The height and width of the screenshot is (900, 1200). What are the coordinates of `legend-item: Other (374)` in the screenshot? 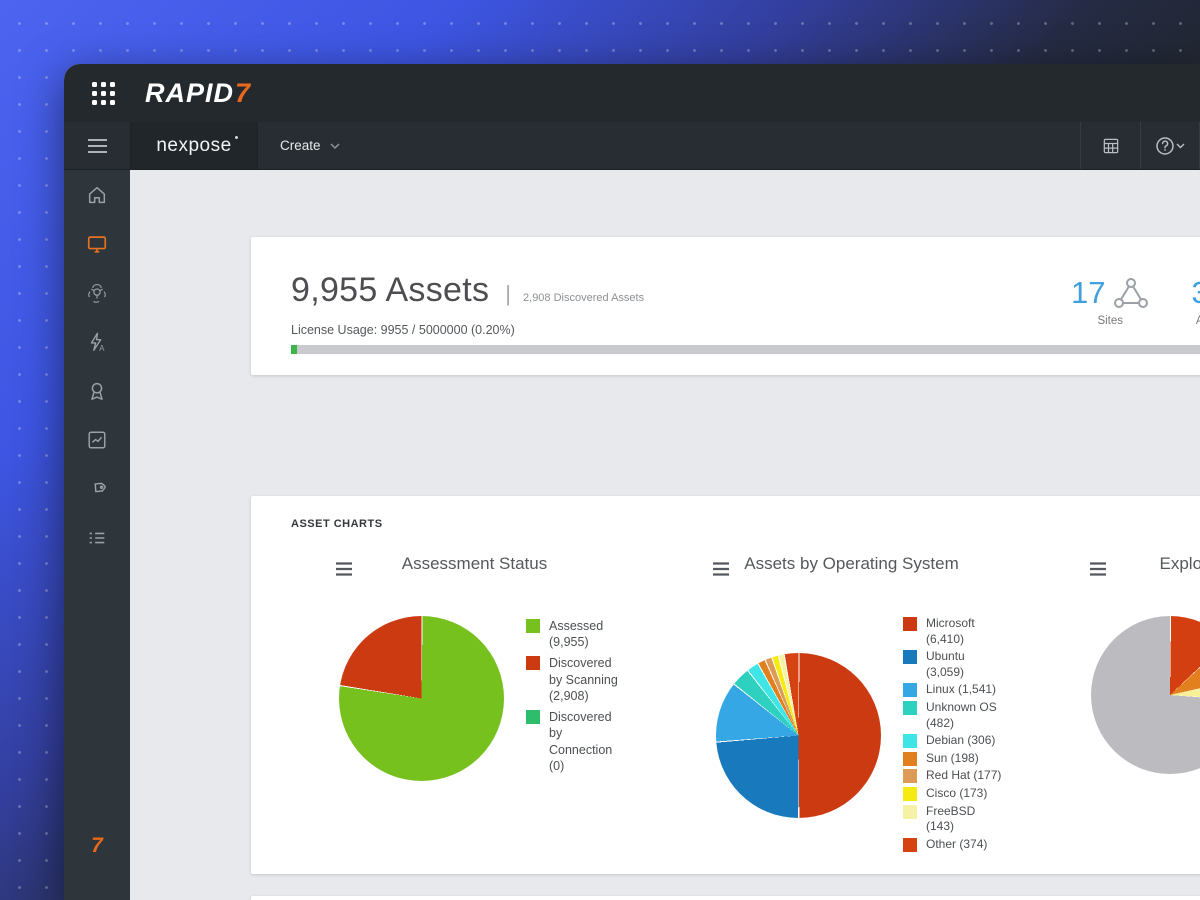 It's located at (954, 845).